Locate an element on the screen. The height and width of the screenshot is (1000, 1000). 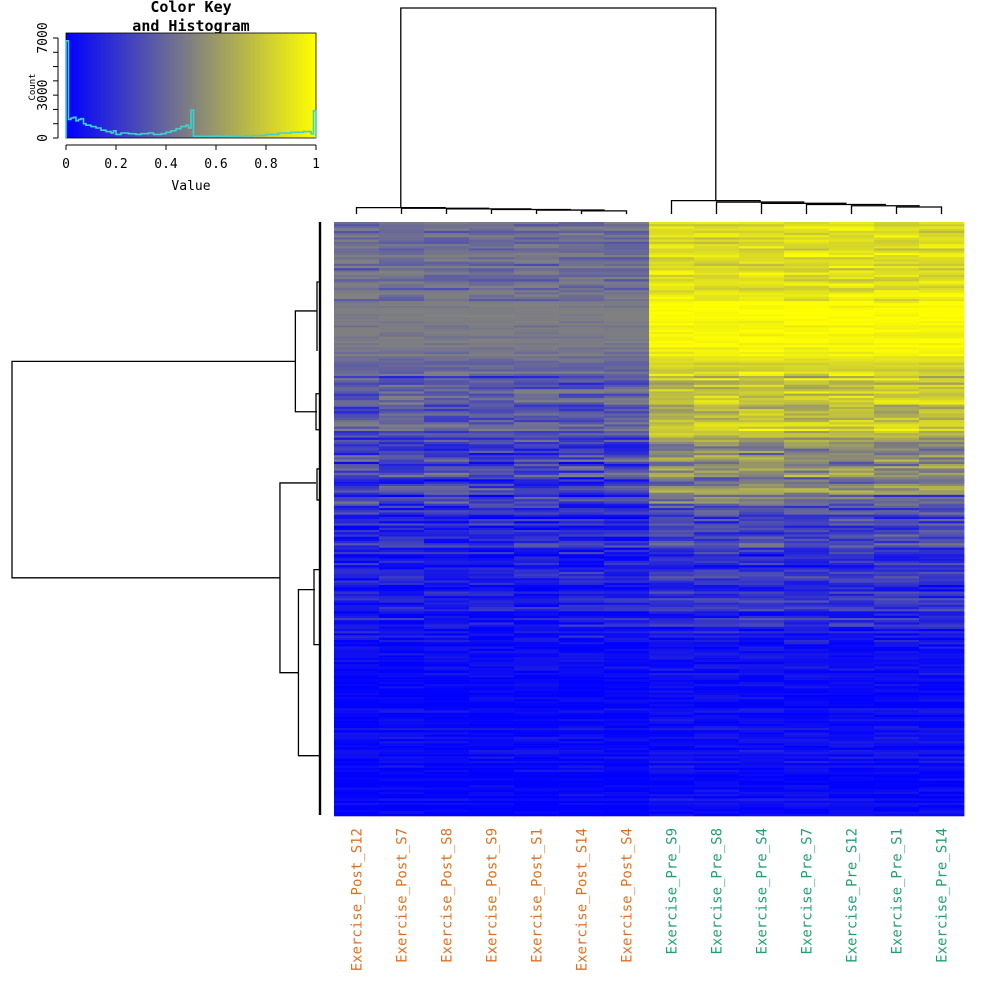
x-tick-label: 0.4 is located at coordinates (166, 164).